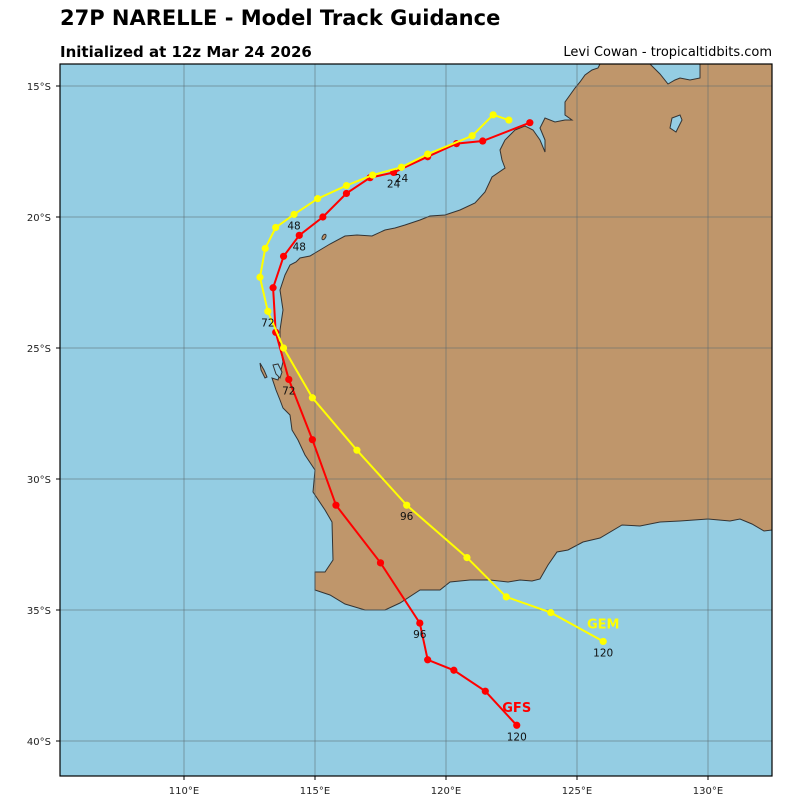  Describe the element at coordinates (324, 237) in the screenshot. I see `barrow-island` at that location.